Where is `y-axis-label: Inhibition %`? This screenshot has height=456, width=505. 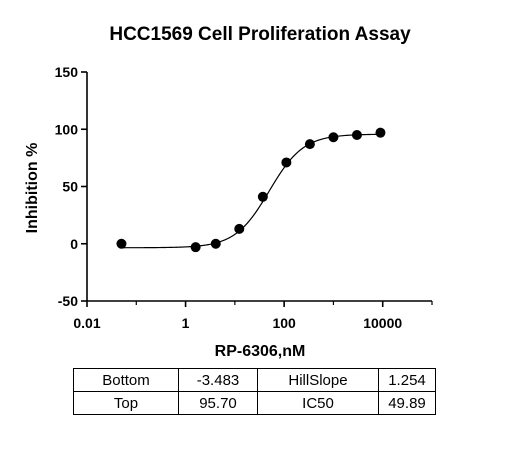 y-axis-label: Inhibition % is located at coordinates (32, 188).